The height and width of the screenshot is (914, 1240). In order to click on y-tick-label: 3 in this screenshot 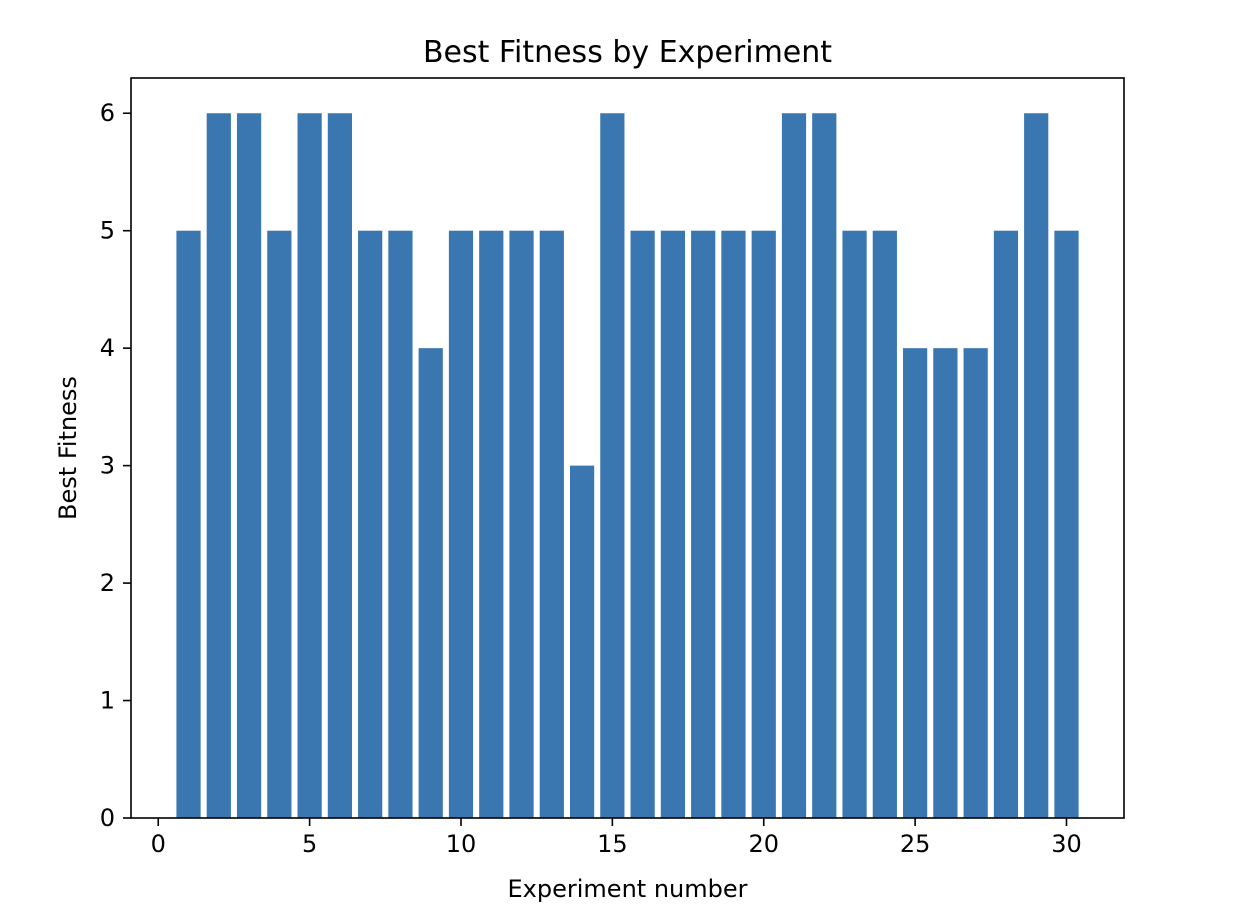, I will do `click(107, 466)`.